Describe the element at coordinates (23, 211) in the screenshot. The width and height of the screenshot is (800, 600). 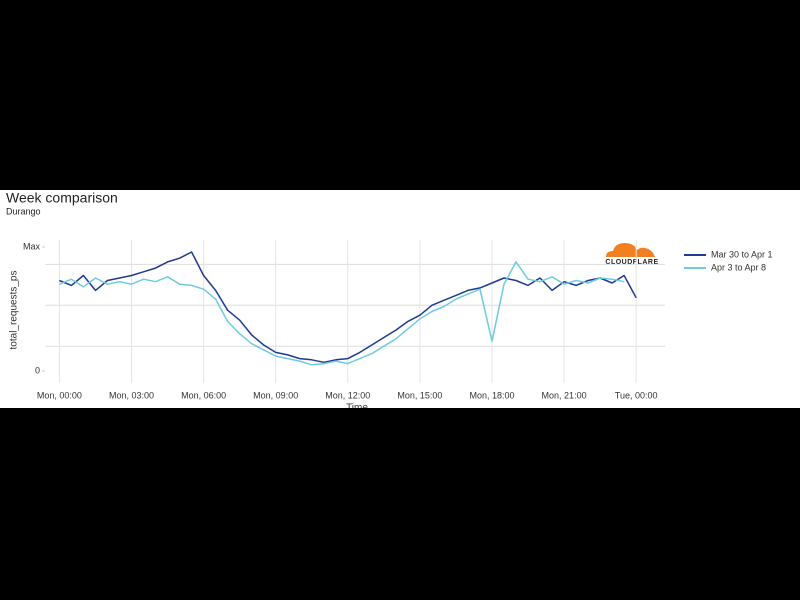
I see `chart-subtitle: Durango` at that location.